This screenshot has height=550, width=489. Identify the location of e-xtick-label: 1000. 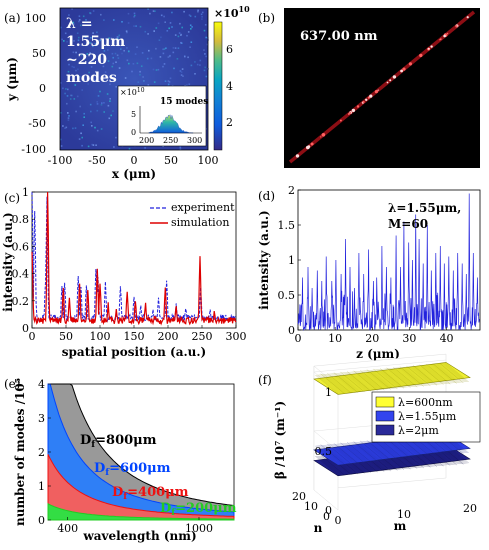
(199, 528).